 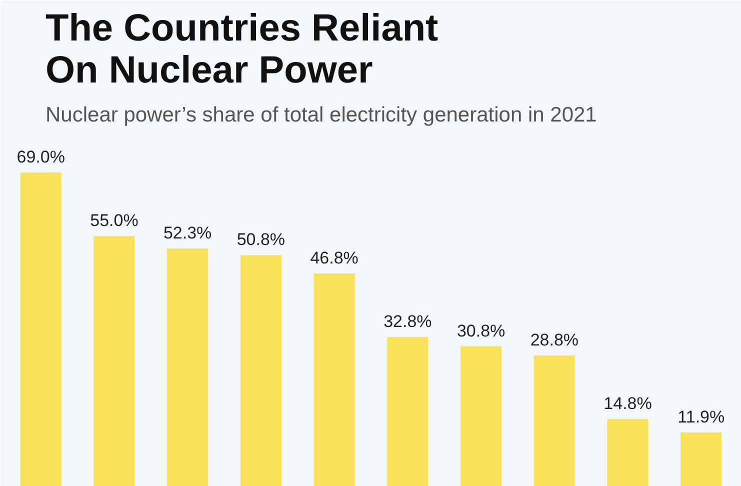 I want to click on data-label: 14.8%, so click(x=628, y=404).